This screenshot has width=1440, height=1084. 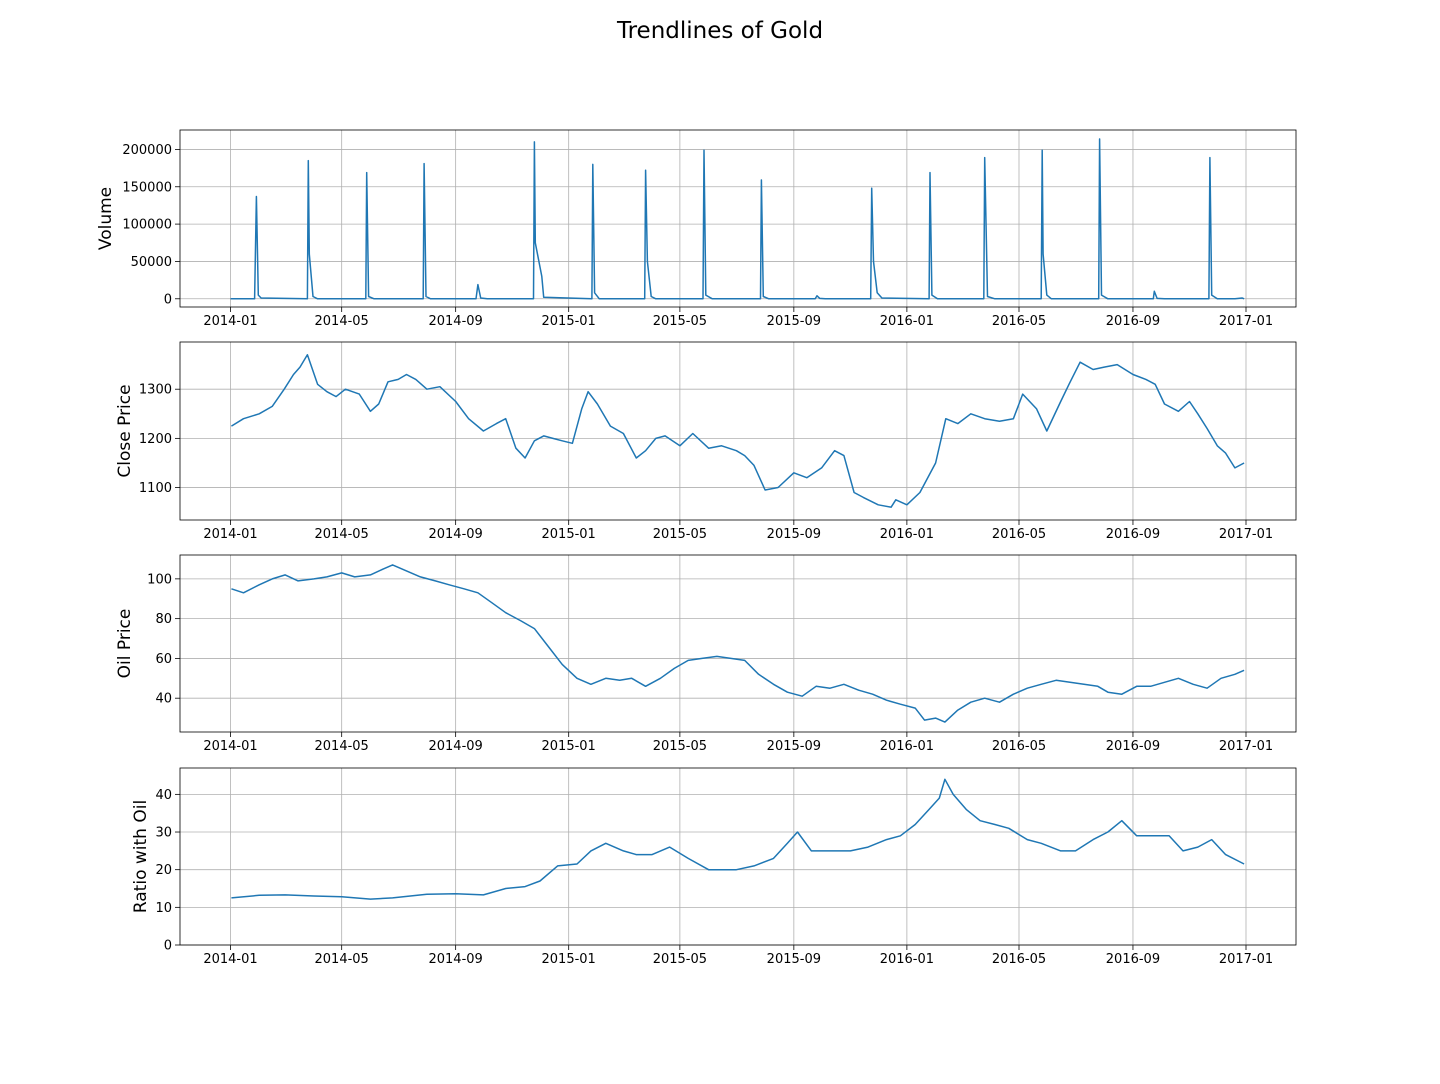 What do you see at coordinates (163, 908) in the screenshot?
I see `y-tick-label: 10` at bounding box center [163, 908].